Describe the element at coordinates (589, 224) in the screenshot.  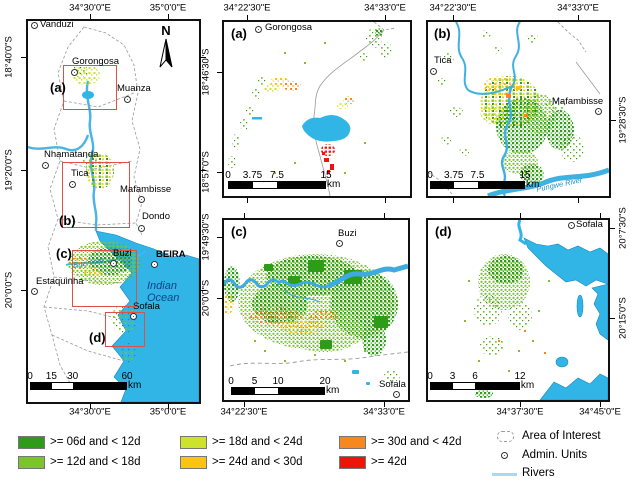
I see `place-label-sofala-d: Sofala` at that location.